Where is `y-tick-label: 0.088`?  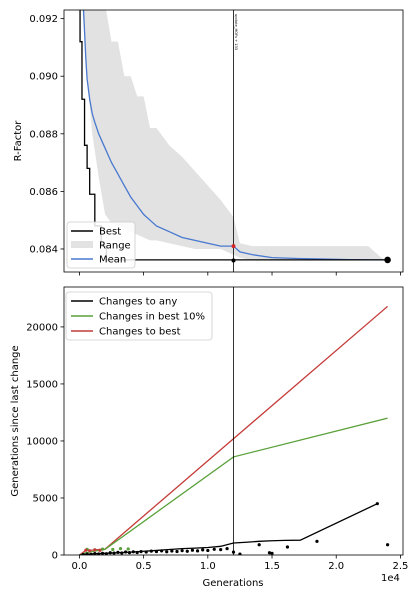 y-tick-label: 0.088 is located at coordinates (43, 134).